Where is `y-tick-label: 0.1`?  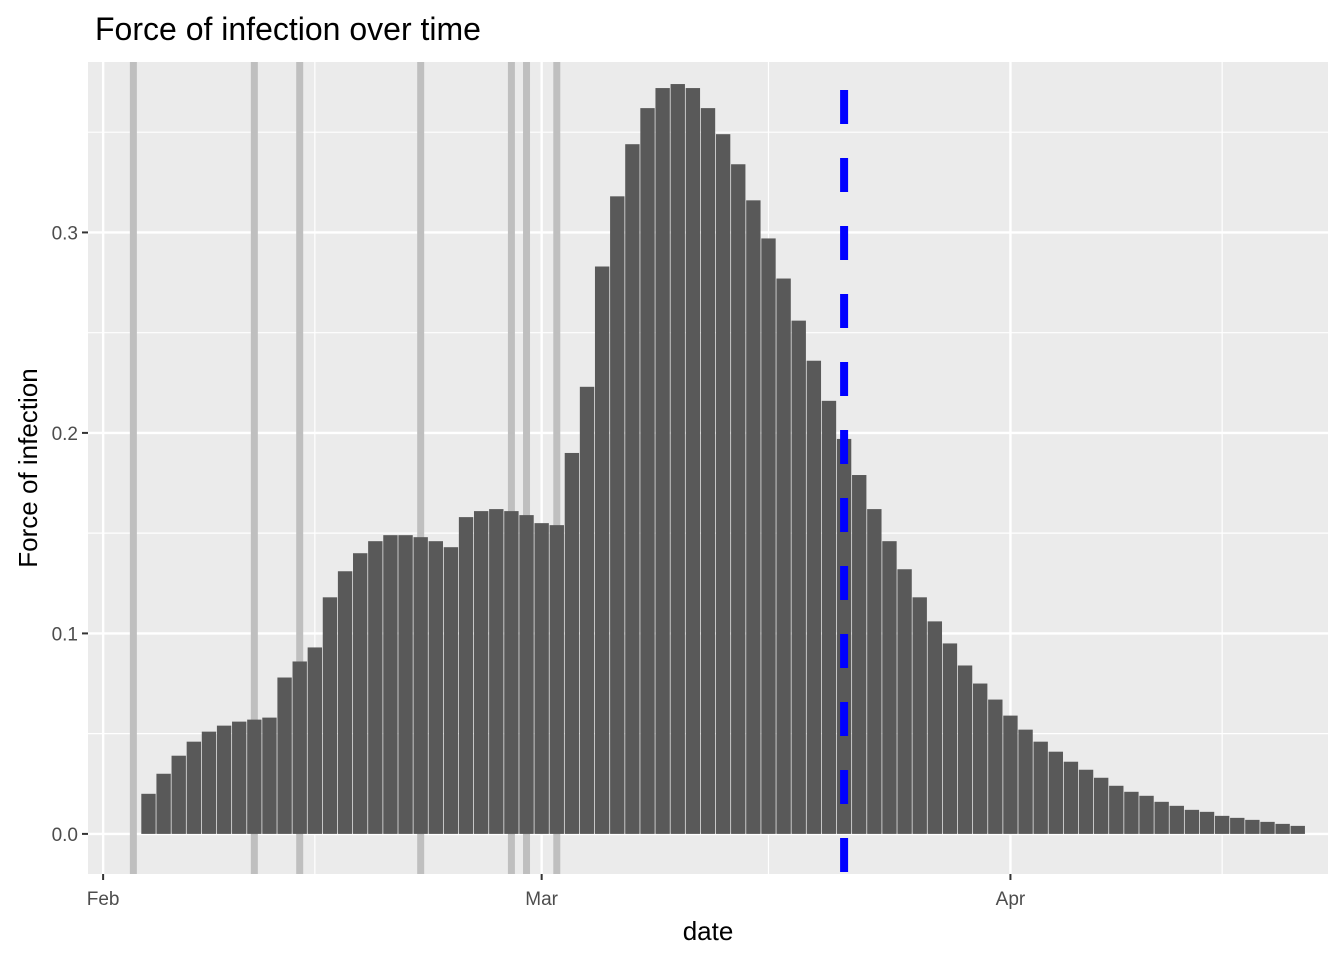 y-tick-label: 0.1 is located at coordinates (65, 634).